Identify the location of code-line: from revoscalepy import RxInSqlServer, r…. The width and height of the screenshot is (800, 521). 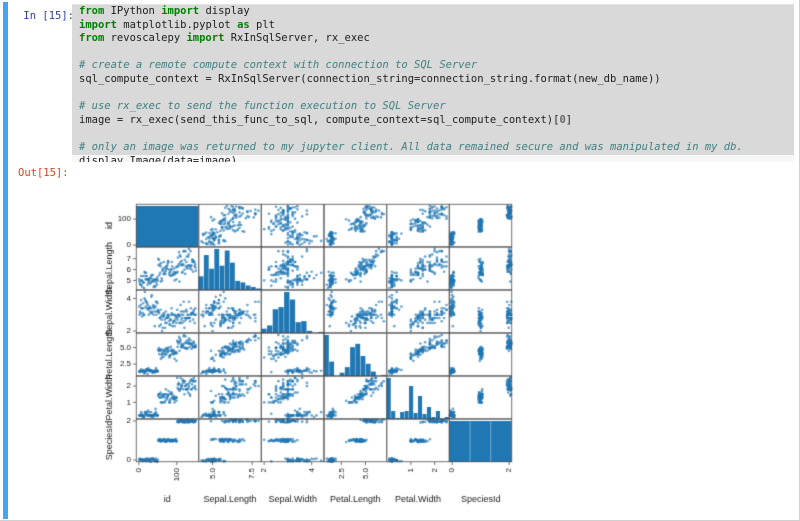
(433, 39).